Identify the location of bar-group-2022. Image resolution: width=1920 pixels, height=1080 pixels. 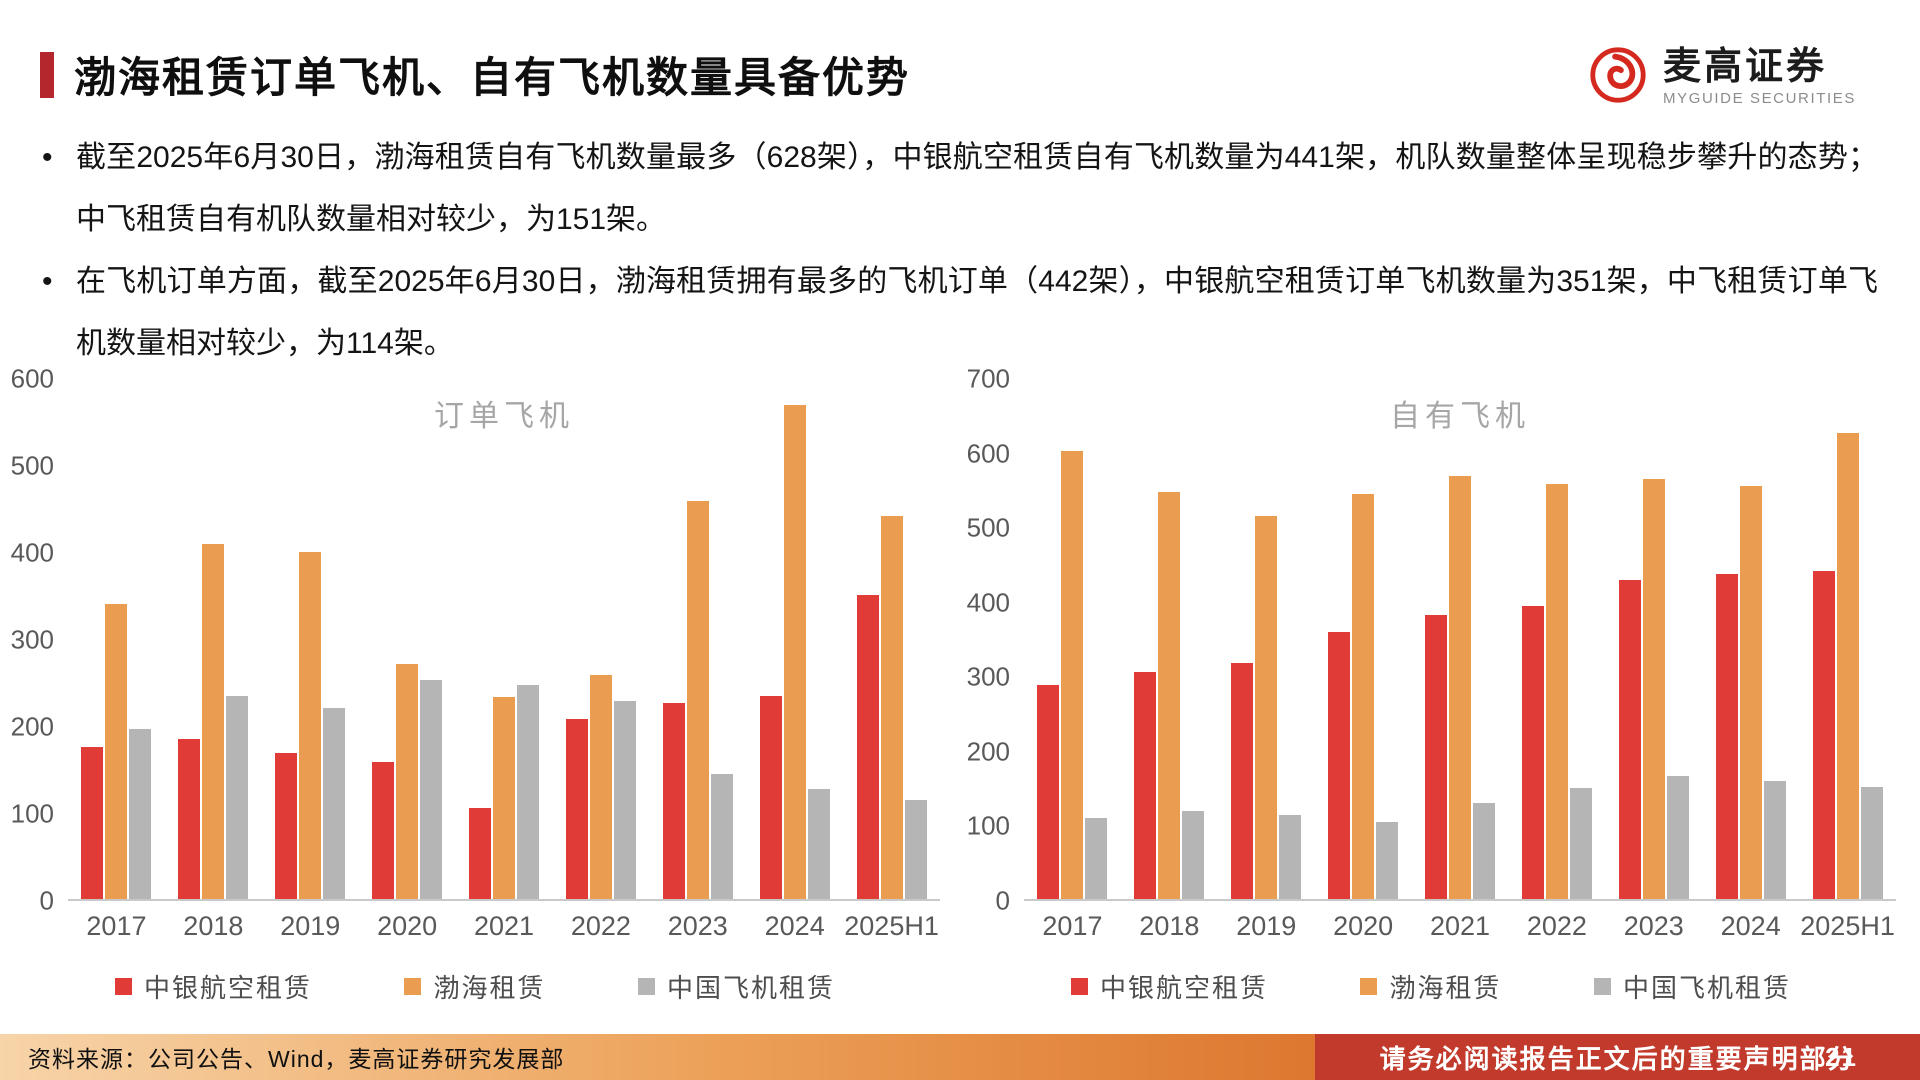
(1556, 639).